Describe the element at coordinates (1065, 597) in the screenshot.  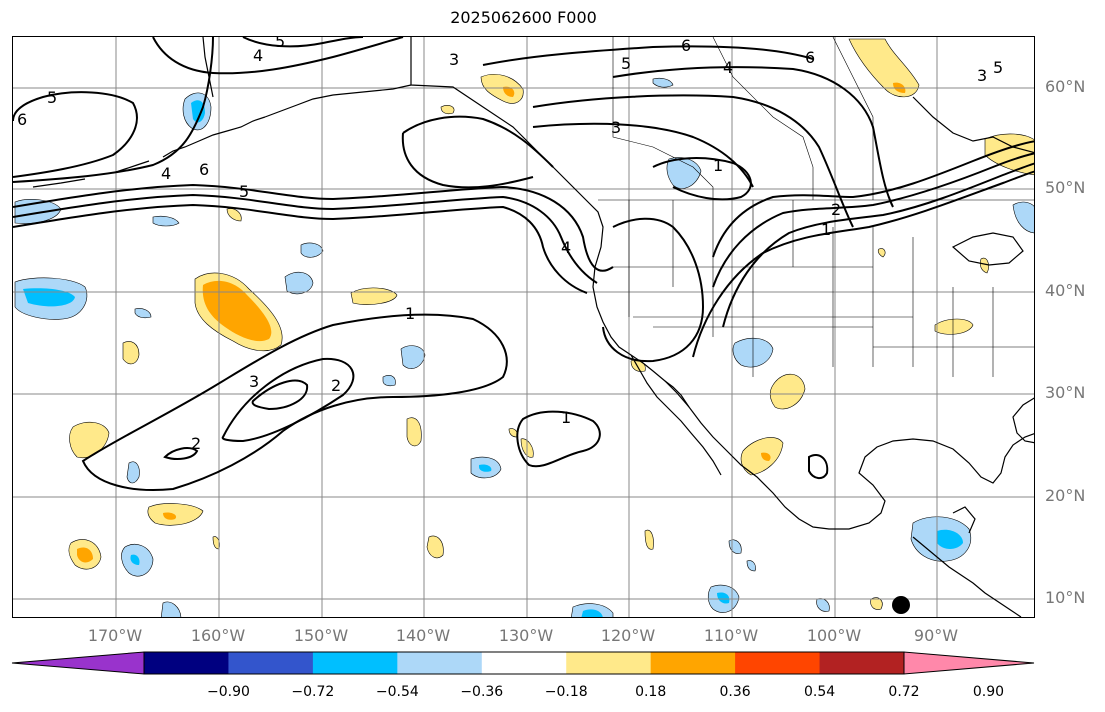
I see `lat-label-10n: 10°N` at that location.